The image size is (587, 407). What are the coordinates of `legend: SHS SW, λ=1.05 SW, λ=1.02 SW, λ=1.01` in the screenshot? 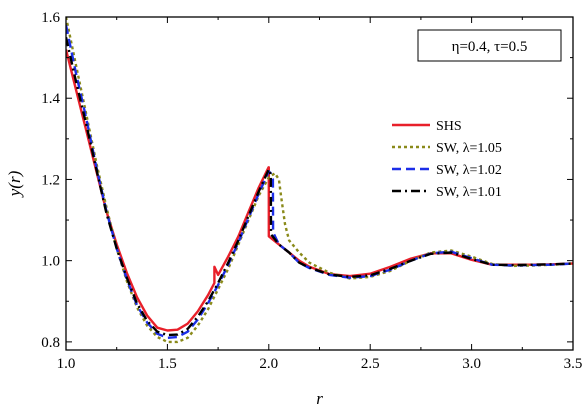 It's located at (447, 159).